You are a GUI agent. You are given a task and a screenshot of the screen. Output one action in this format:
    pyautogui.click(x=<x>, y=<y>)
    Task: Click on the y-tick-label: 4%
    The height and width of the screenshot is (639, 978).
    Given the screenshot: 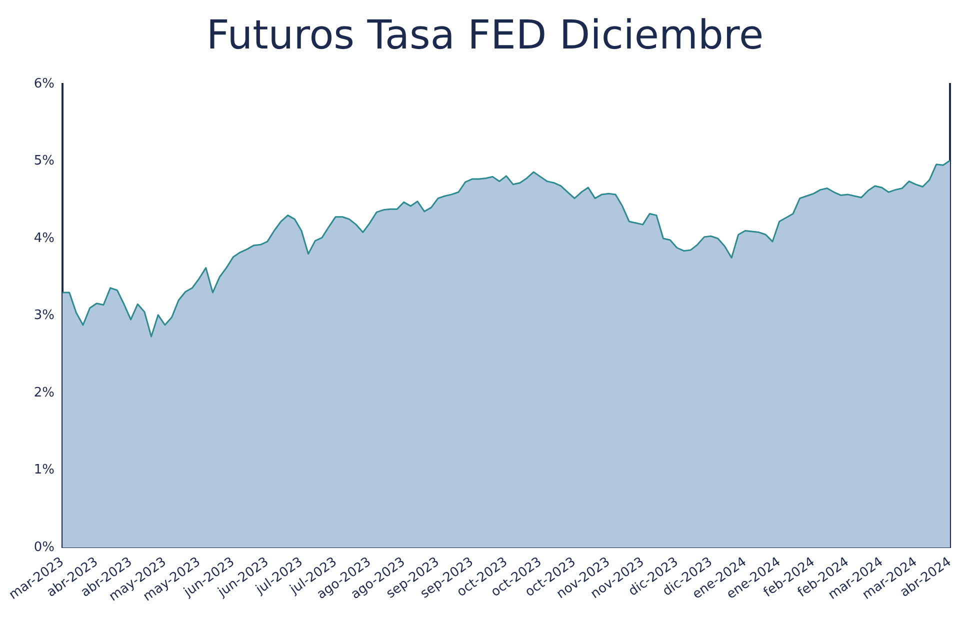 What is the action you would take?
    pyautogui.click(x=44, y=238)
    